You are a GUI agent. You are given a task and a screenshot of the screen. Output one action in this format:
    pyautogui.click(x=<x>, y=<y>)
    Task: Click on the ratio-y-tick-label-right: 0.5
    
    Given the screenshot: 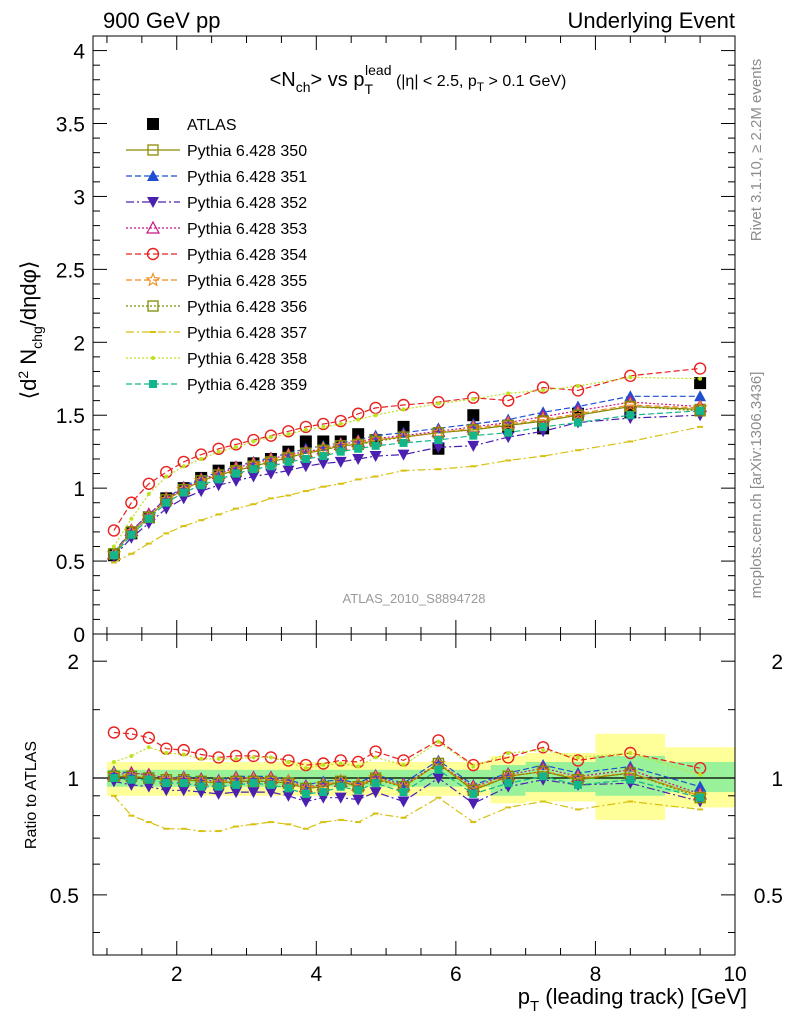 What is the action you would take?
    pyautogui.click(x=768, y=896)
    